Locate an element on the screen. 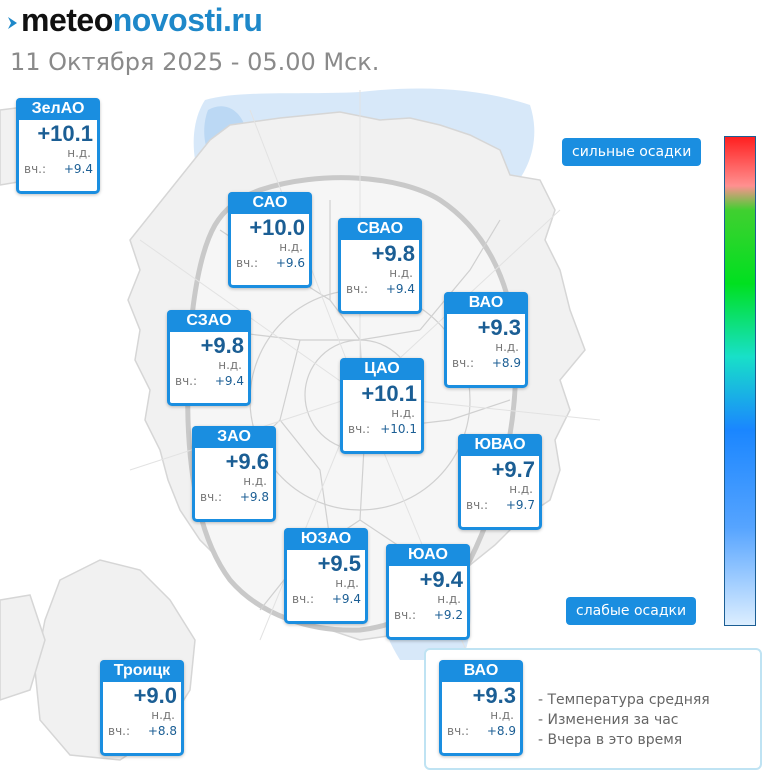 The width and height of the screenshot is (780, 780). district-card-zelao: ЗелАО +10.1 н.д. вч.: +9.4 is located at coordinates (58, 146).